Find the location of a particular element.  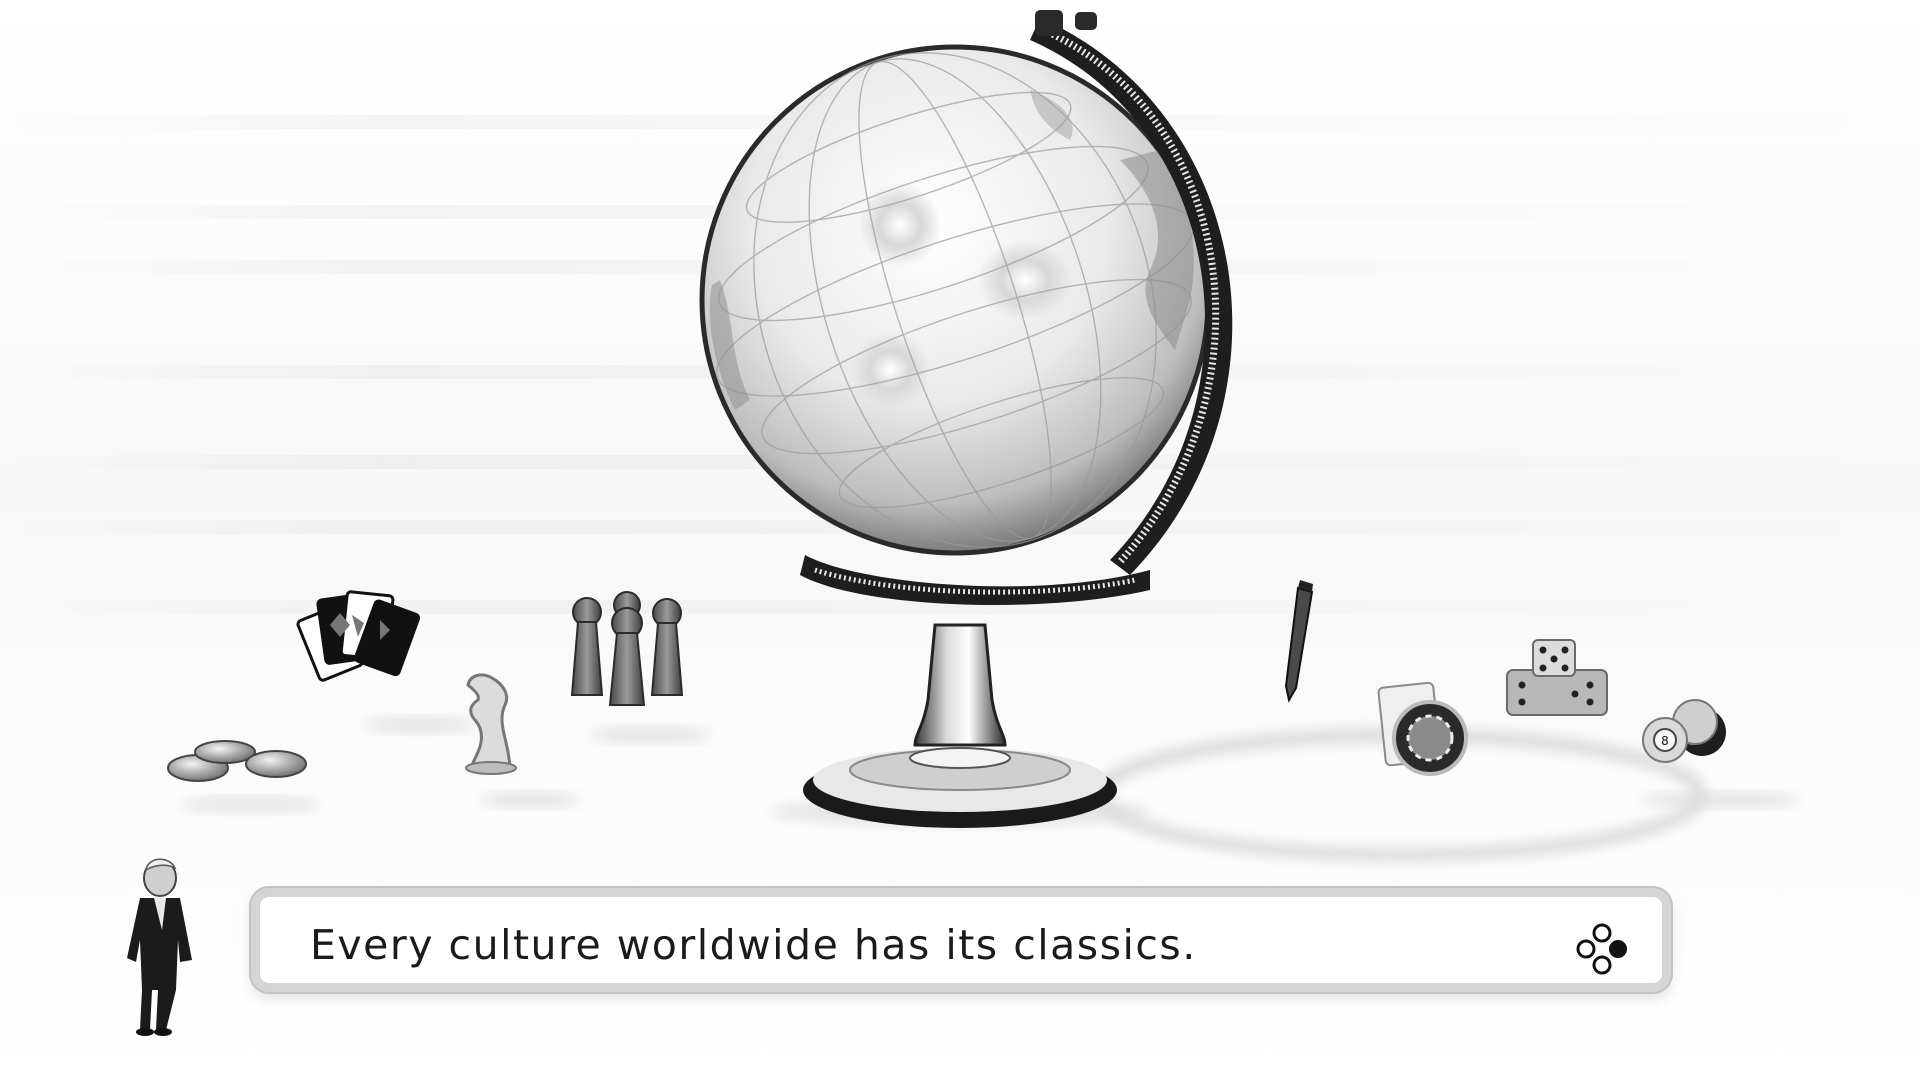

dialog-advance-button is located at coordinates (1602, 949).